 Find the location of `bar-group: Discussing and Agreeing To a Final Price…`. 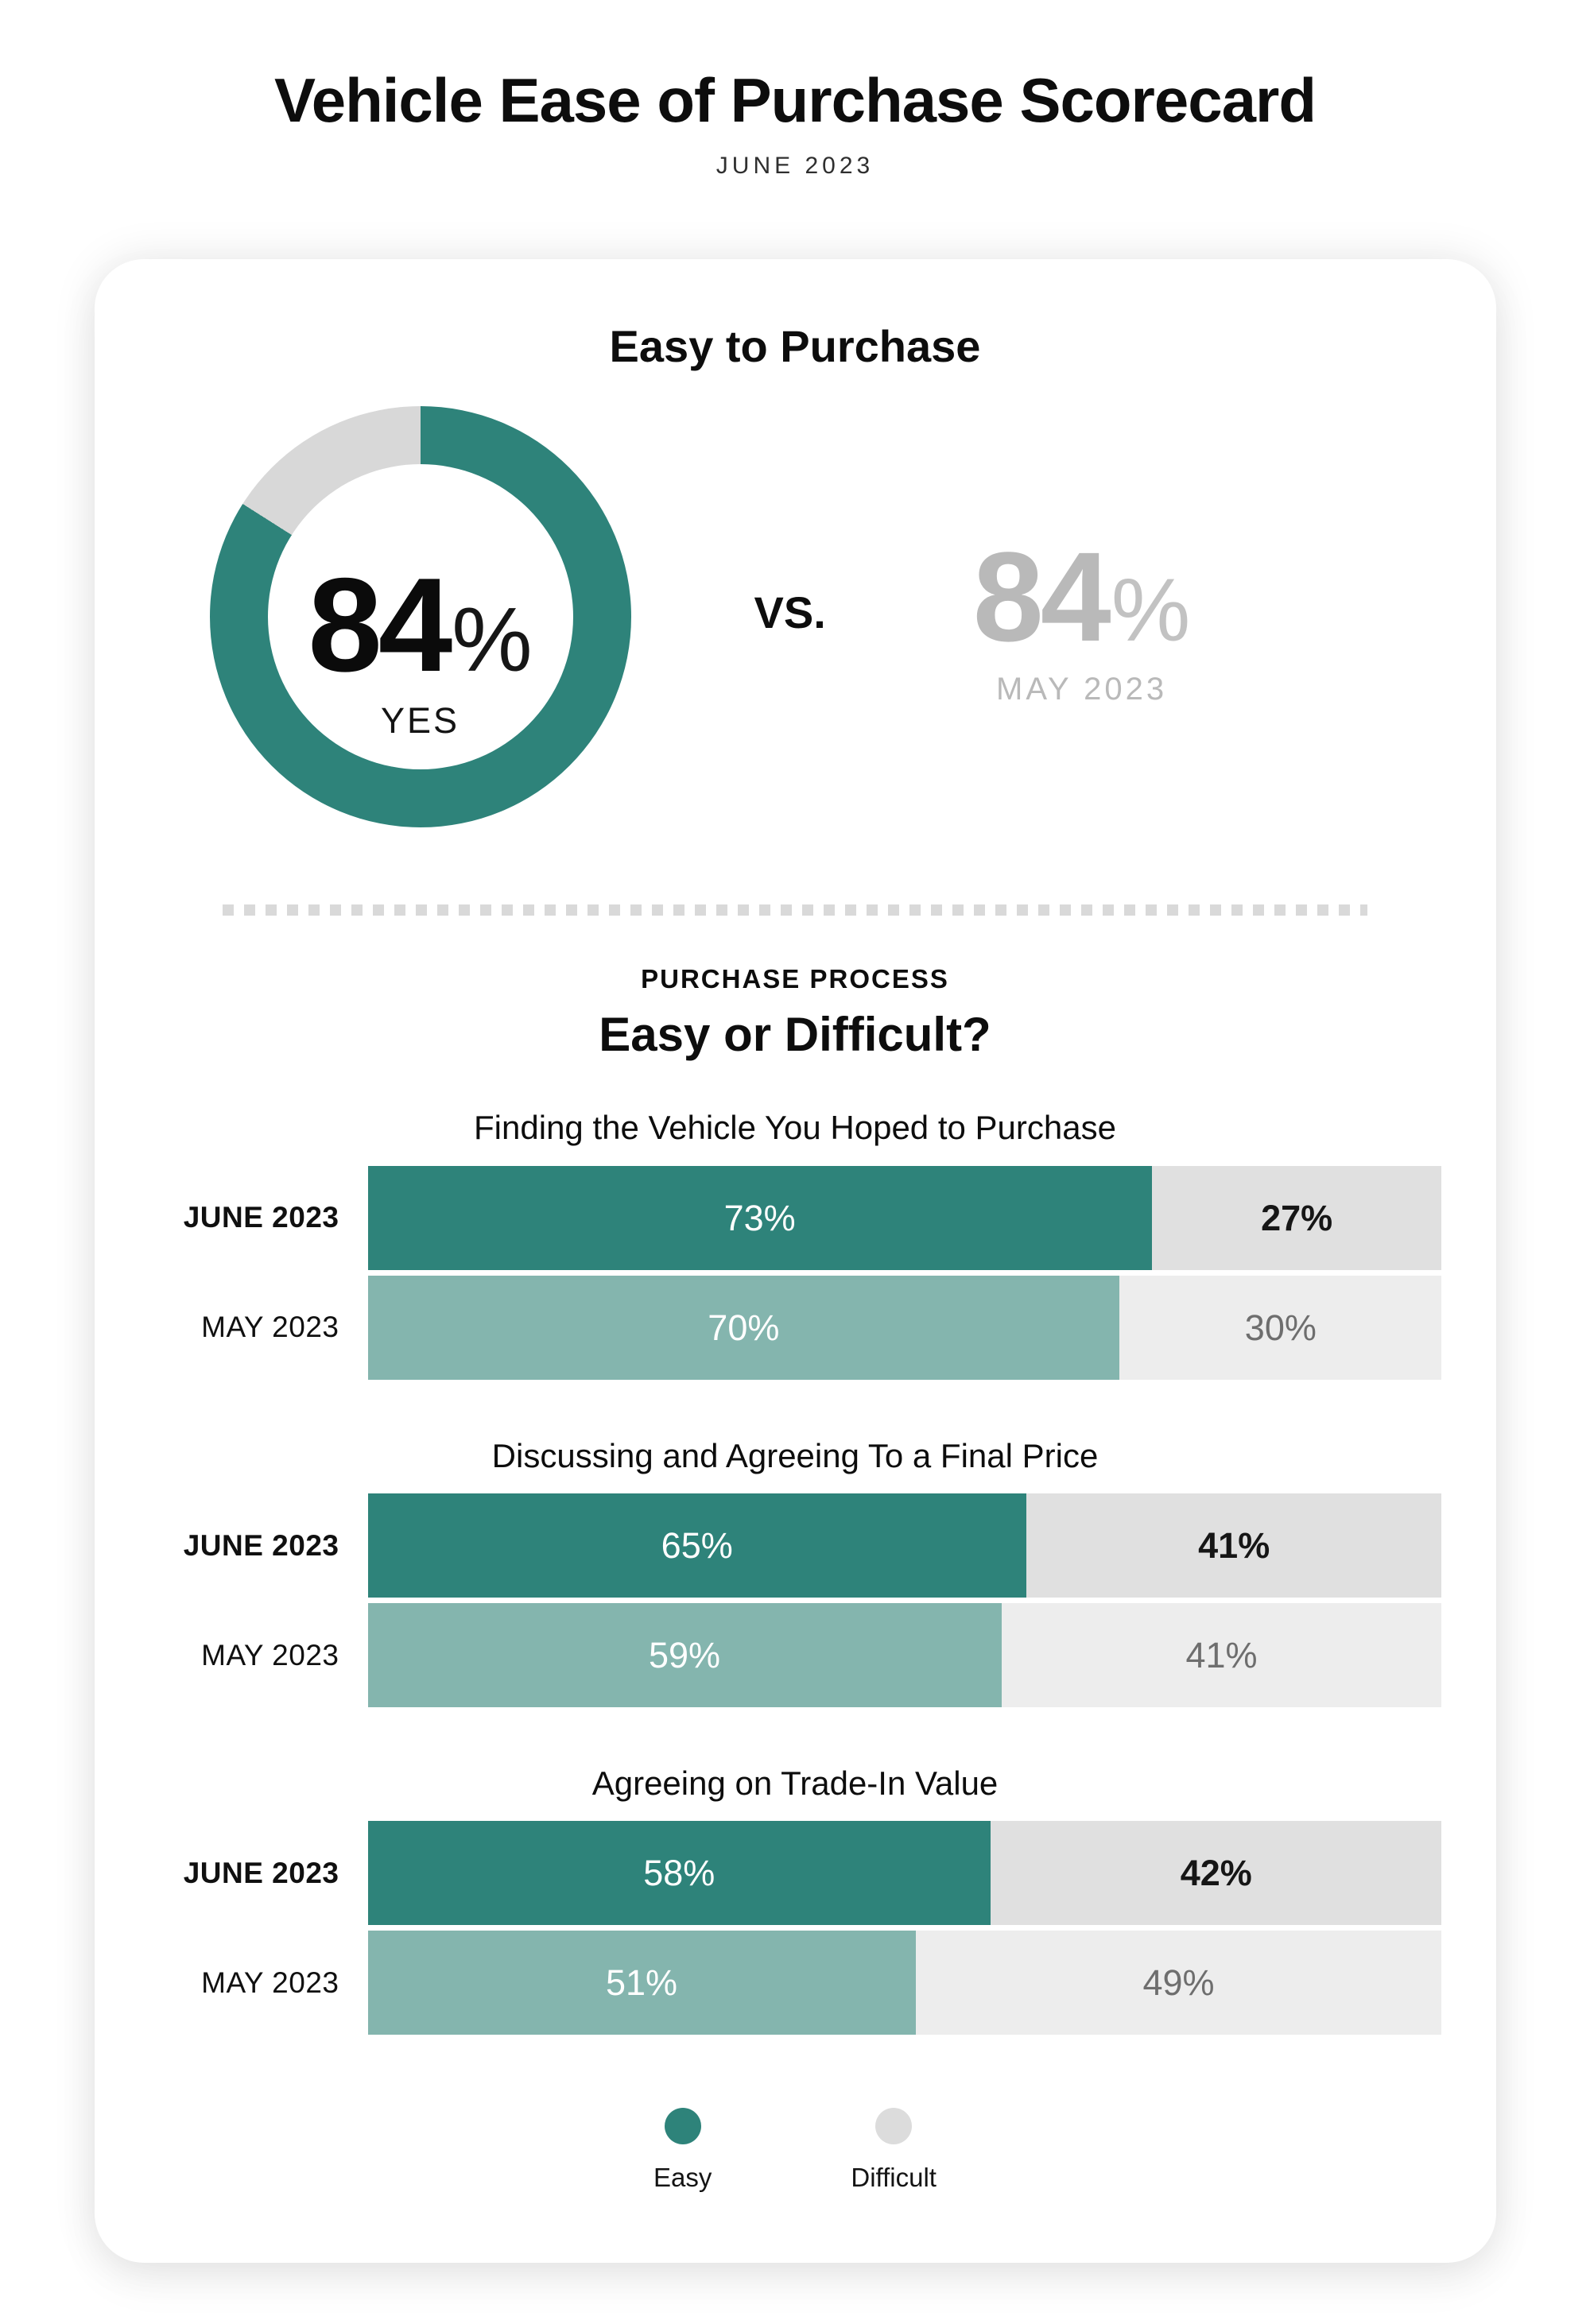

bar-group: Discussing and Agreeing To a Final Price… is located at coordinates (795, 1572).